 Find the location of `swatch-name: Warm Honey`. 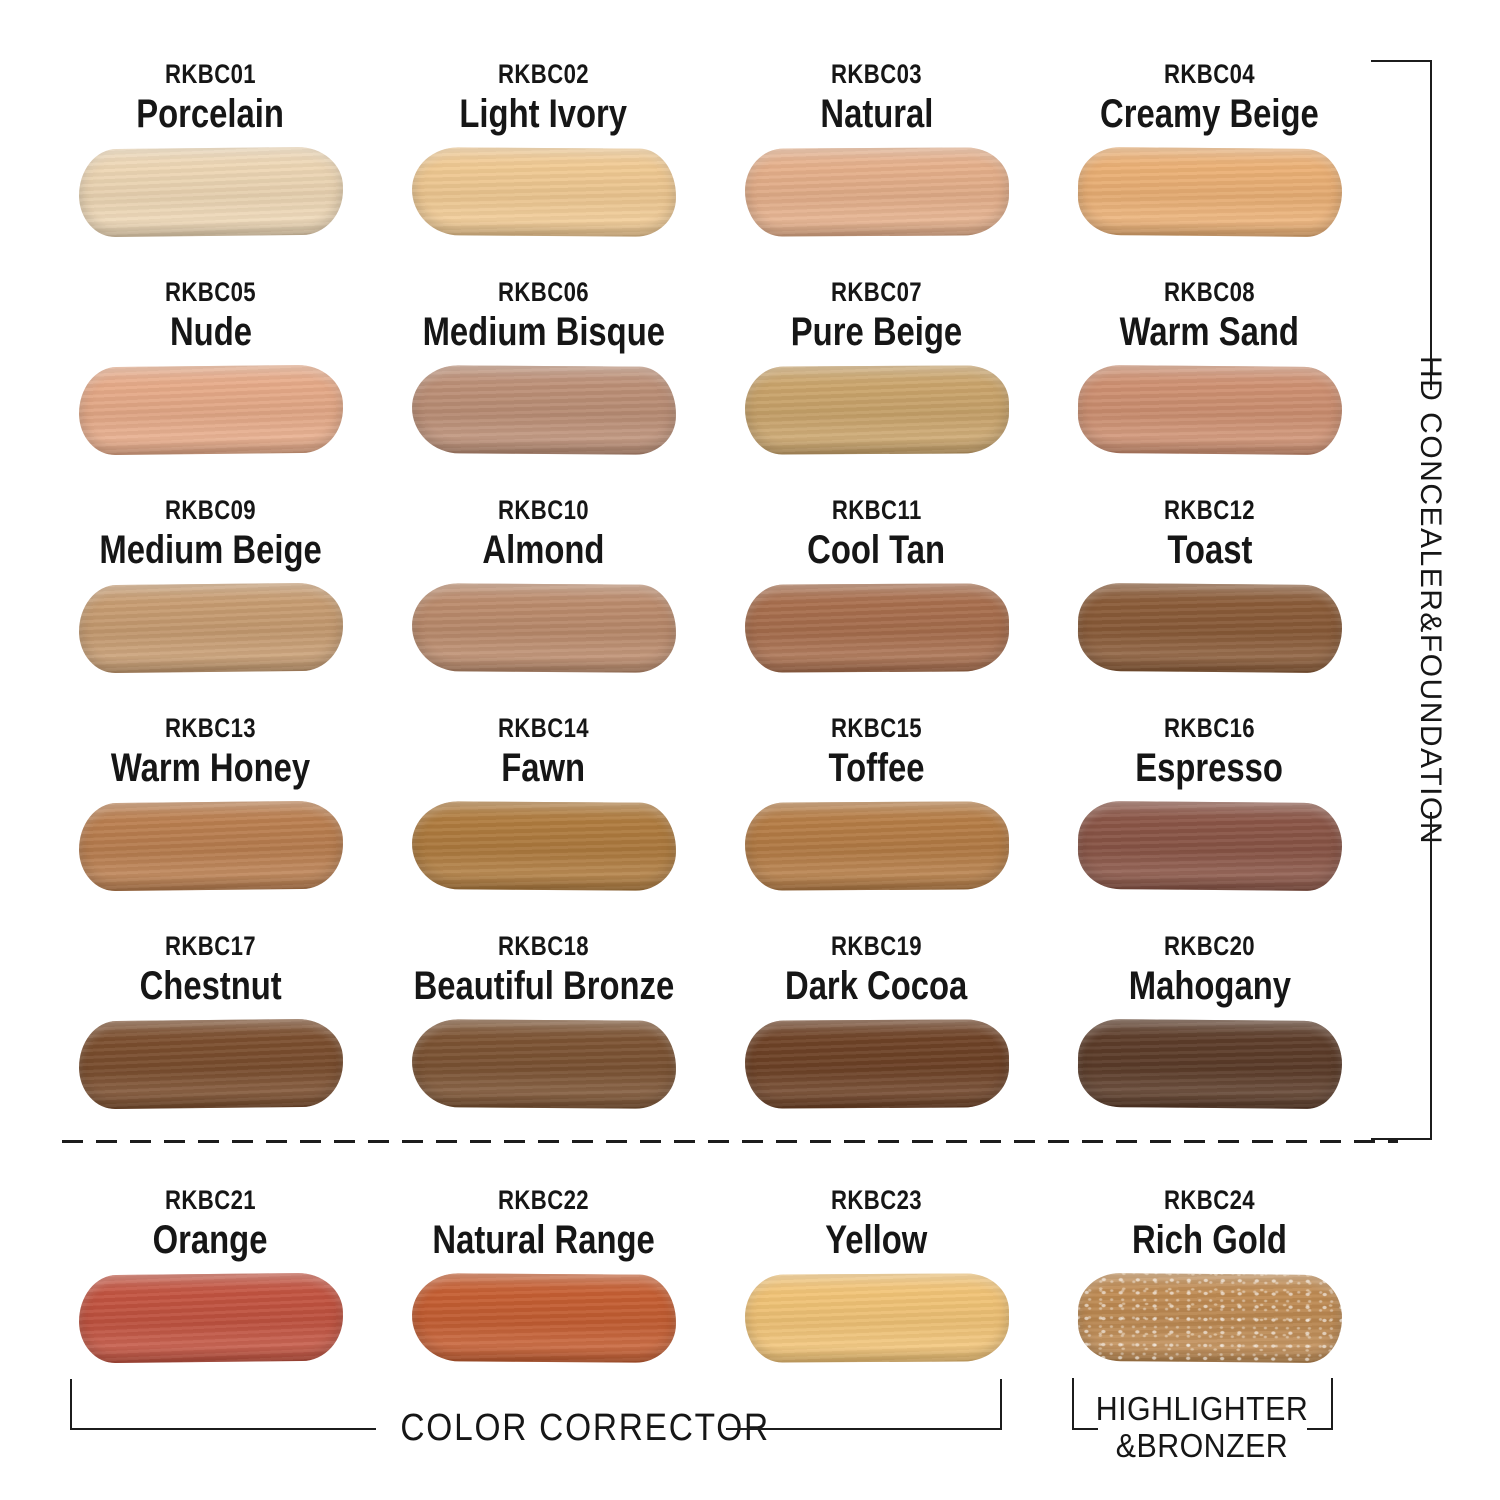

swatch-name: Warm Honey is located at coordinates (210, 768).